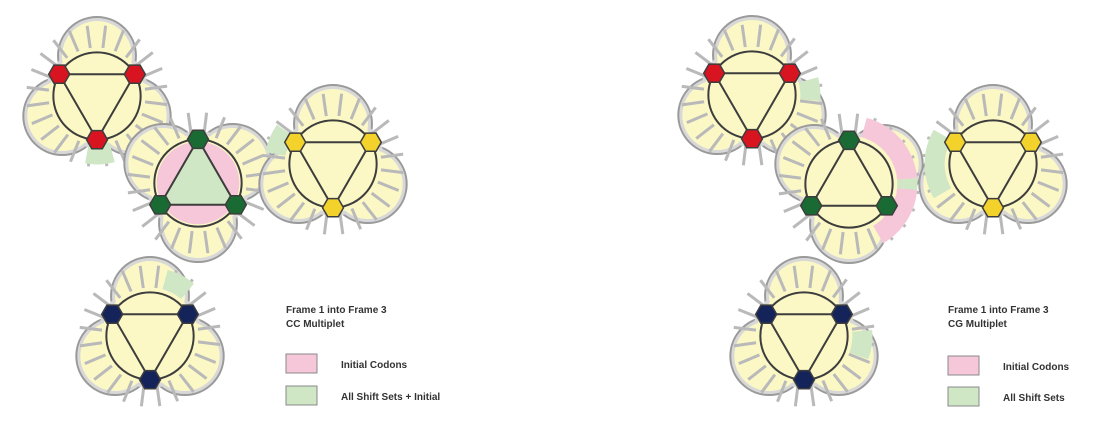  What do you see at coordinates (978, 324) in the screenshot?
I see `legend-title-line2: CG Multiplet` at bounding box center [978, 324].